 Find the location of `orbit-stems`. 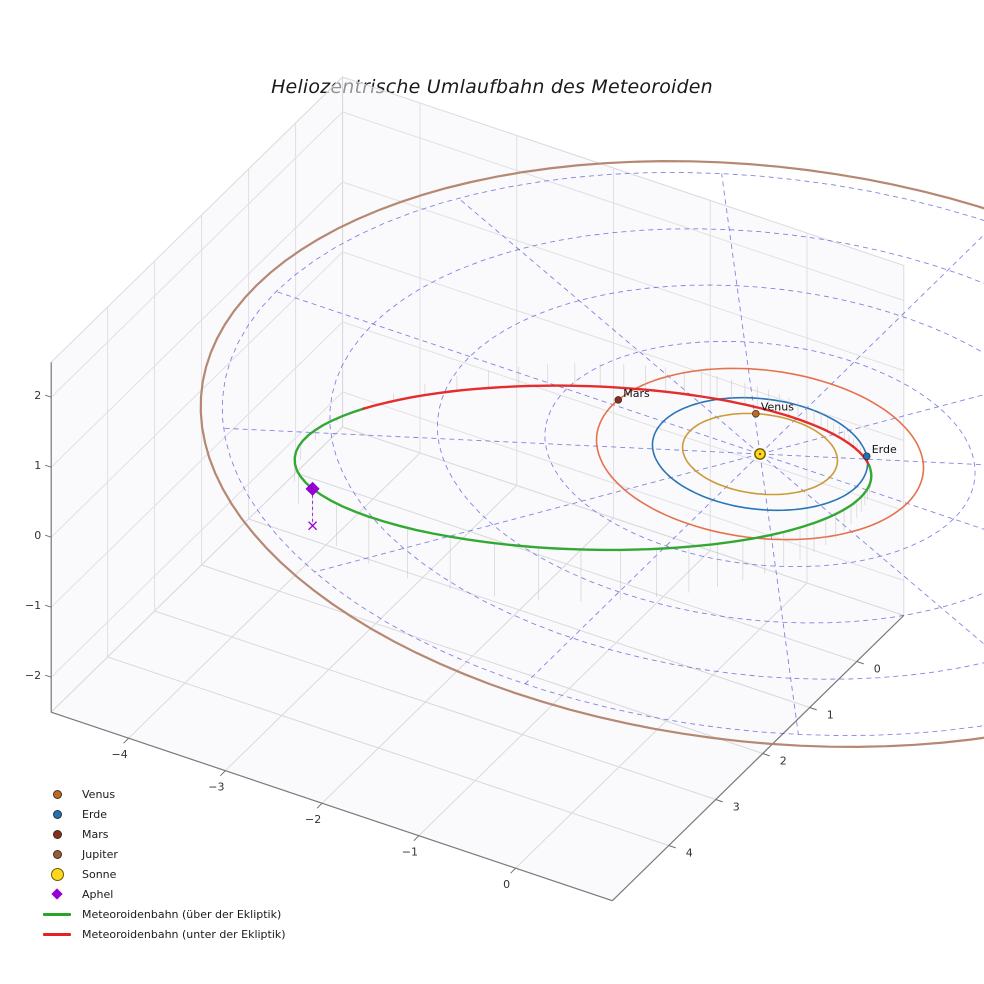

orbit-stems is located at coordinates (583, 482).